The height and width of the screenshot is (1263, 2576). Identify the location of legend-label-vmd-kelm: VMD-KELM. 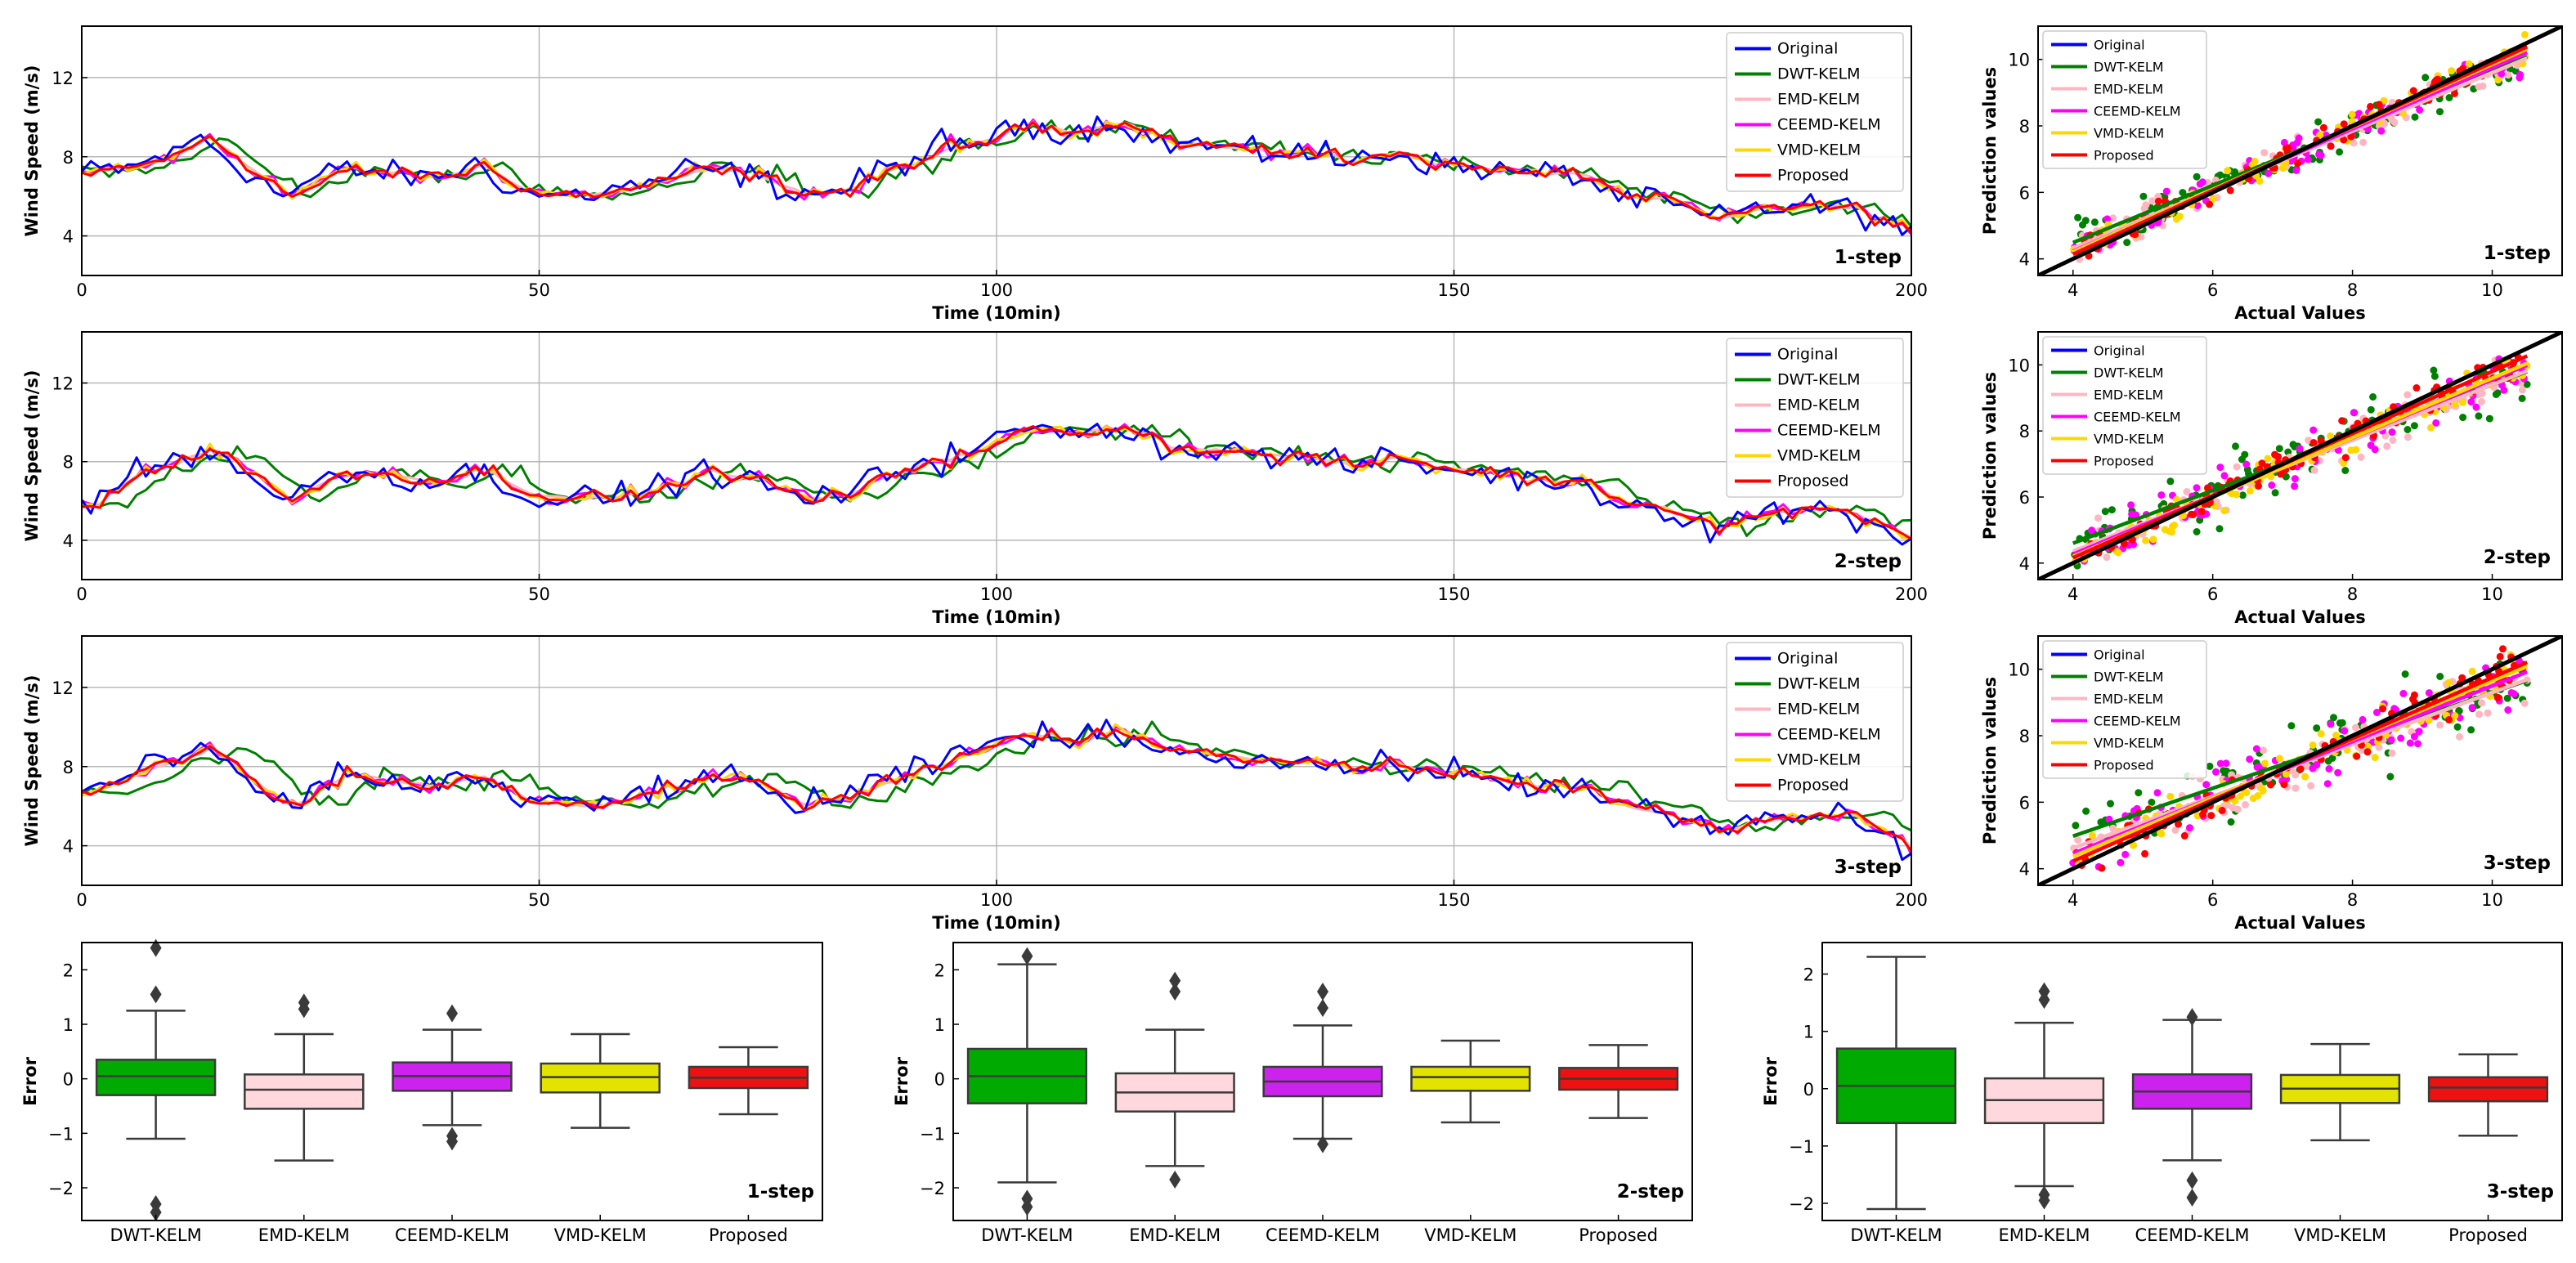
(2129, 133).